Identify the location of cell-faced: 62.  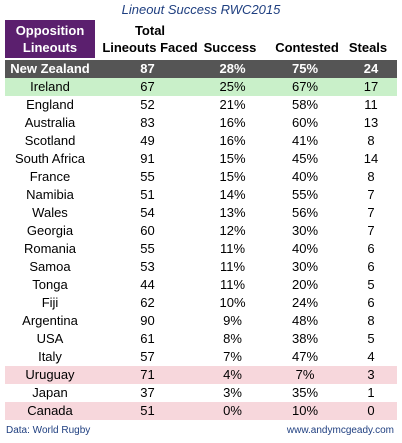
(147, 302).